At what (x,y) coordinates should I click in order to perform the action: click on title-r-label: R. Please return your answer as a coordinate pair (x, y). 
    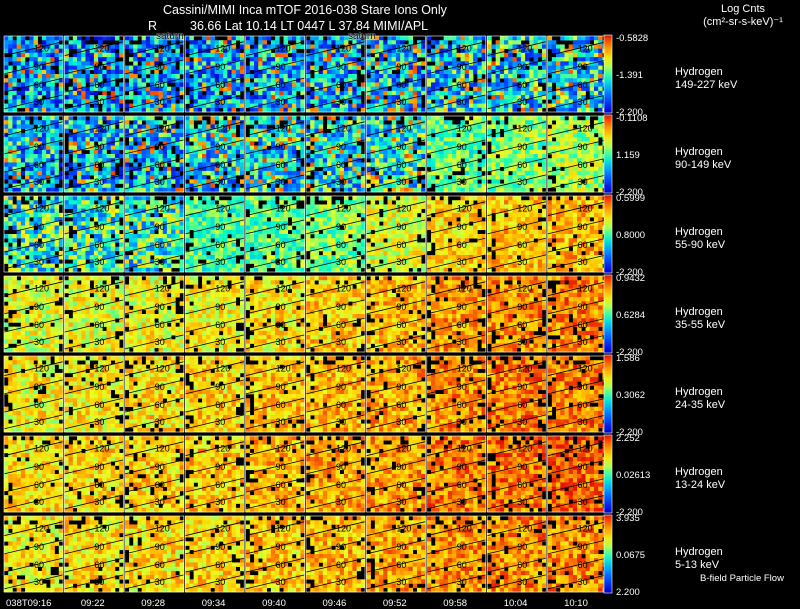
    Looking at the image, I should click on (153, 26).